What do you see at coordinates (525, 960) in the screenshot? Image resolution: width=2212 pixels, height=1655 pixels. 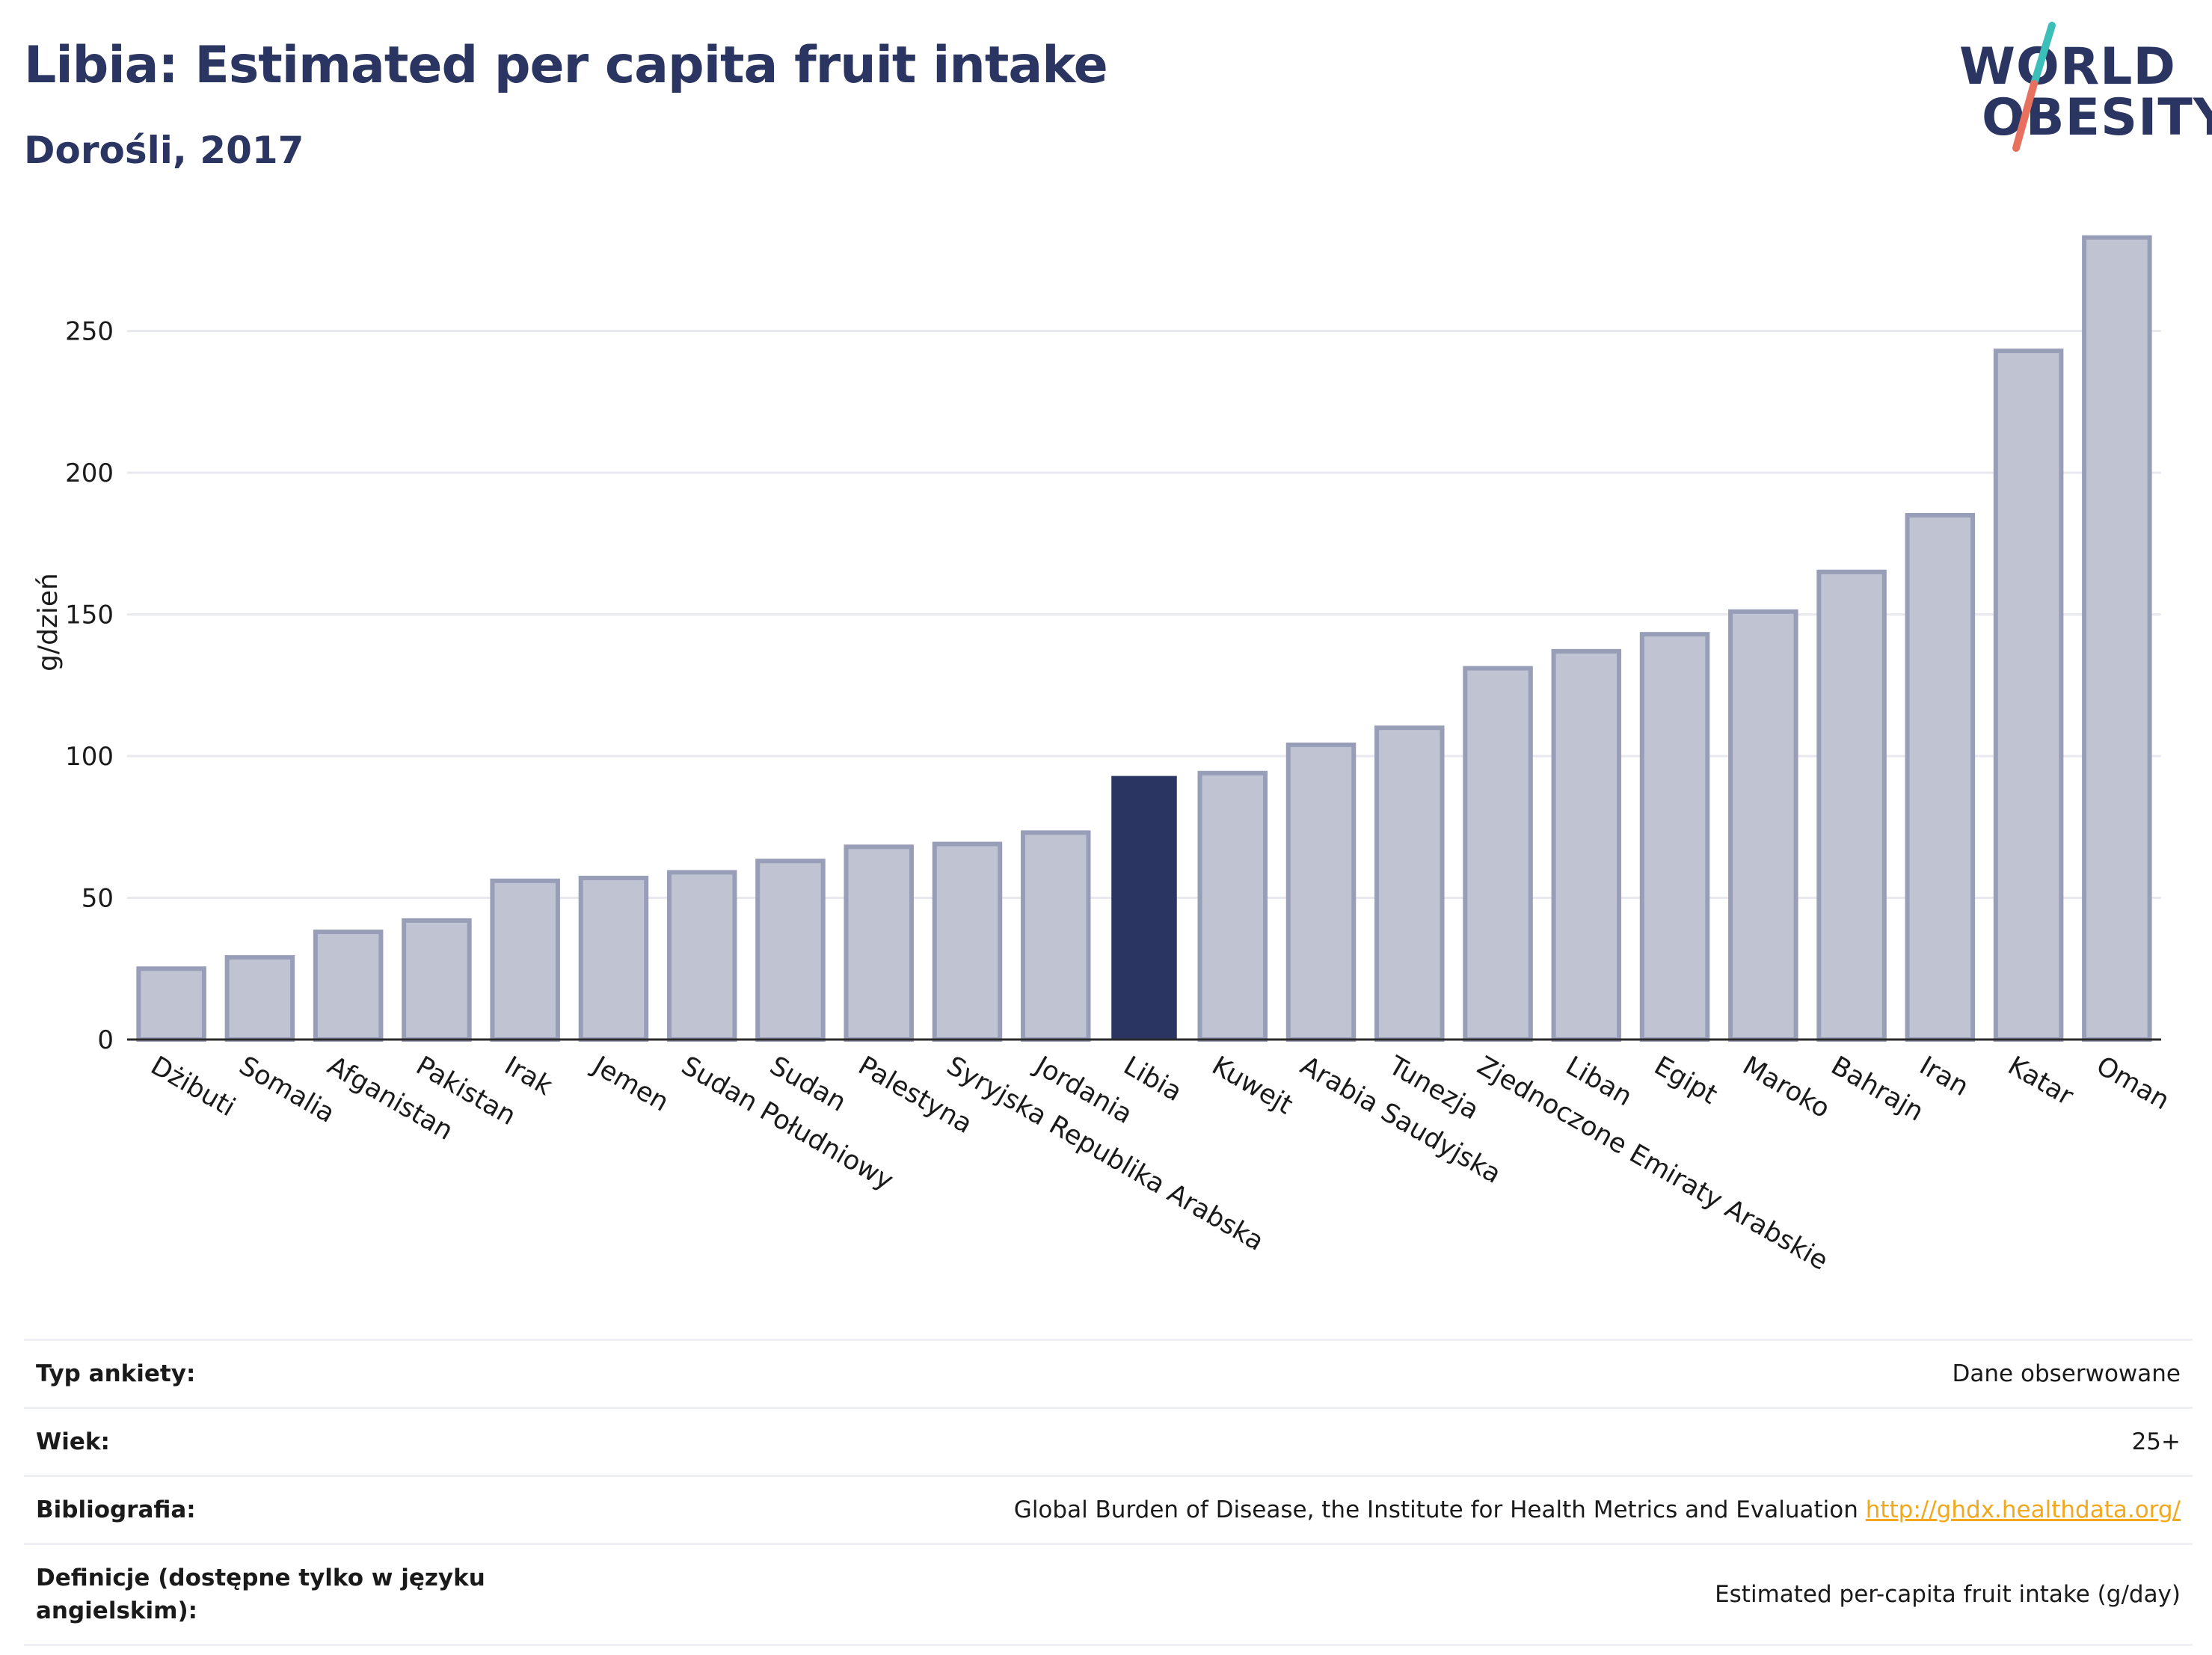 I see `bar-Irak` at bounding box center [525, 960].